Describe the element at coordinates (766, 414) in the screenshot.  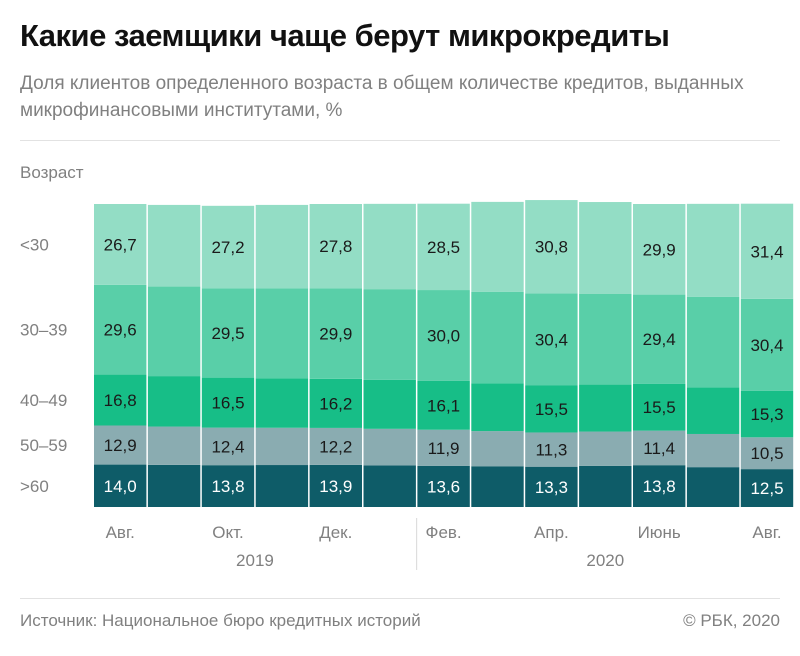
I see `data-label-2-12: 15,3` at that location.